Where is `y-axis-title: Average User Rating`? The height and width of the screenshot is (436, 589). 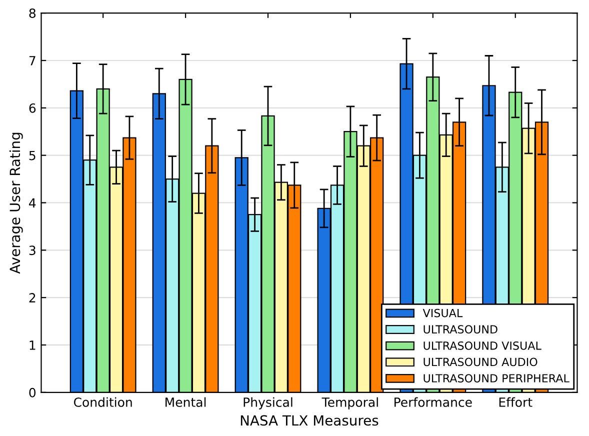
y-axis-title: Average User Rating is located at coordinates (16, 203).